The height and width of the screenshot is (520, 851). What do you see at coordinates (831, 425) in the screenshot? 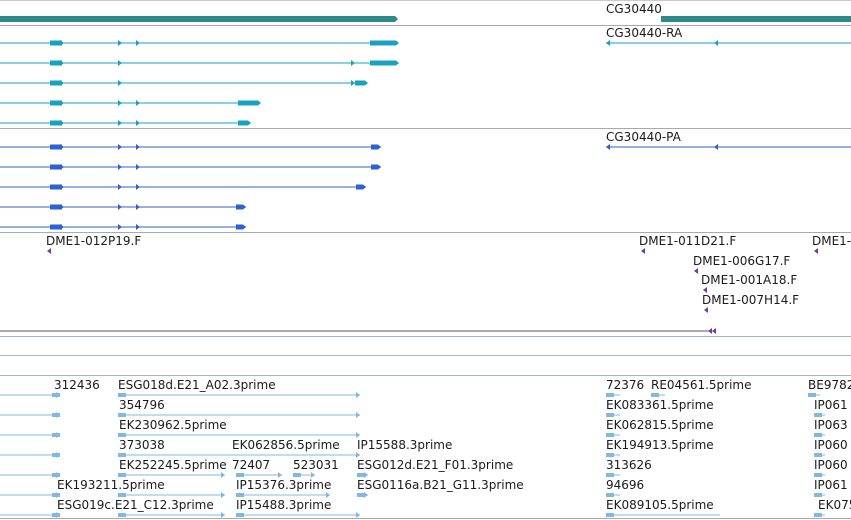
I see `est-label: IP063` at bounding box center [831, 425].